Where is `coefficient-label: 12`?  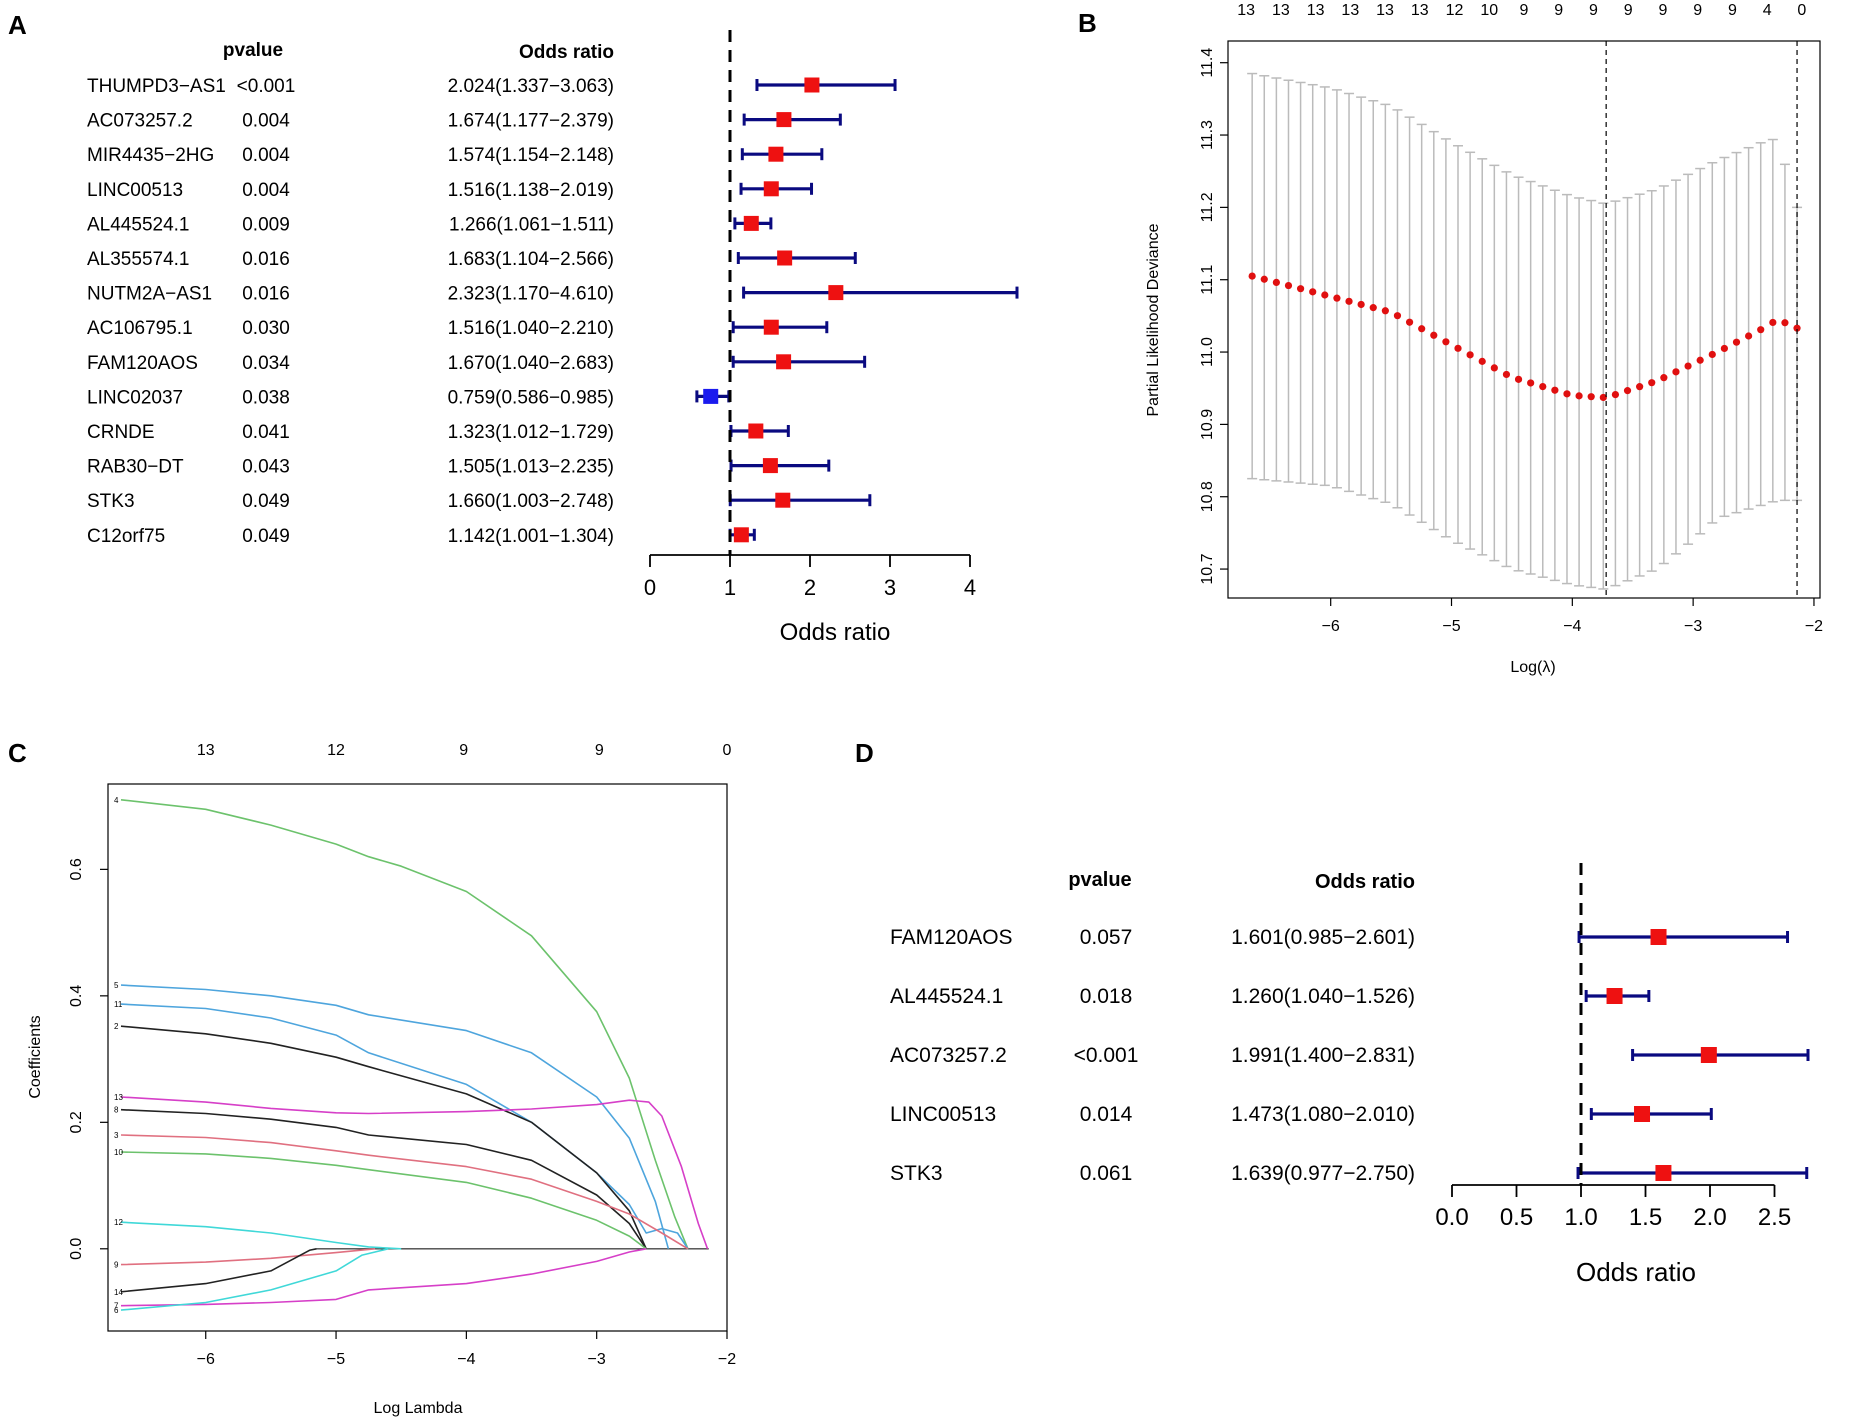 coefficient-label: 12 is located at coordinates (118, 1222).